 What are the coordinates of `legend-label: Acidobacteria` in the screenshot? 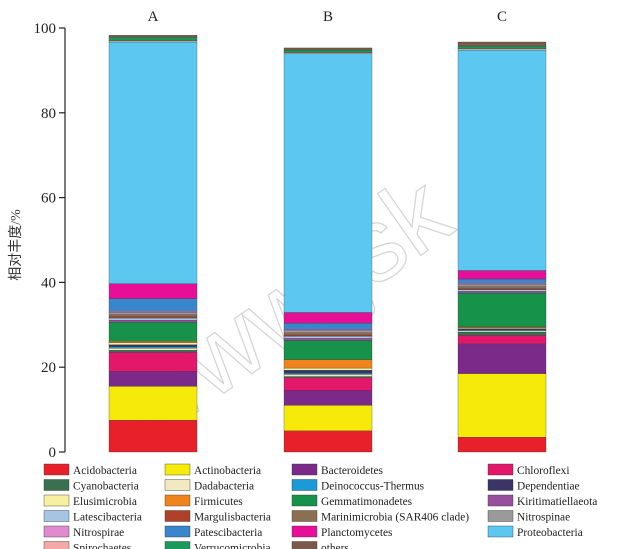 It's located at (105, 471).